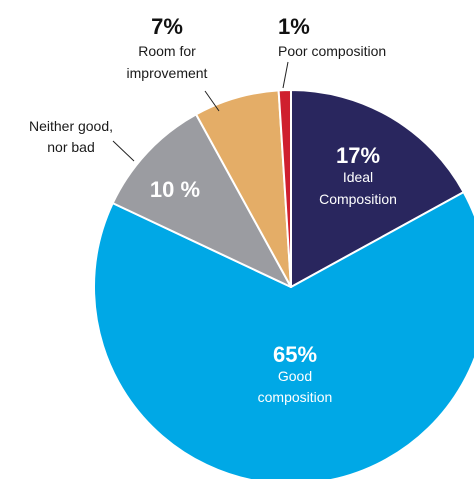  I want to click on leader-lines-layer, so click(200, 111).